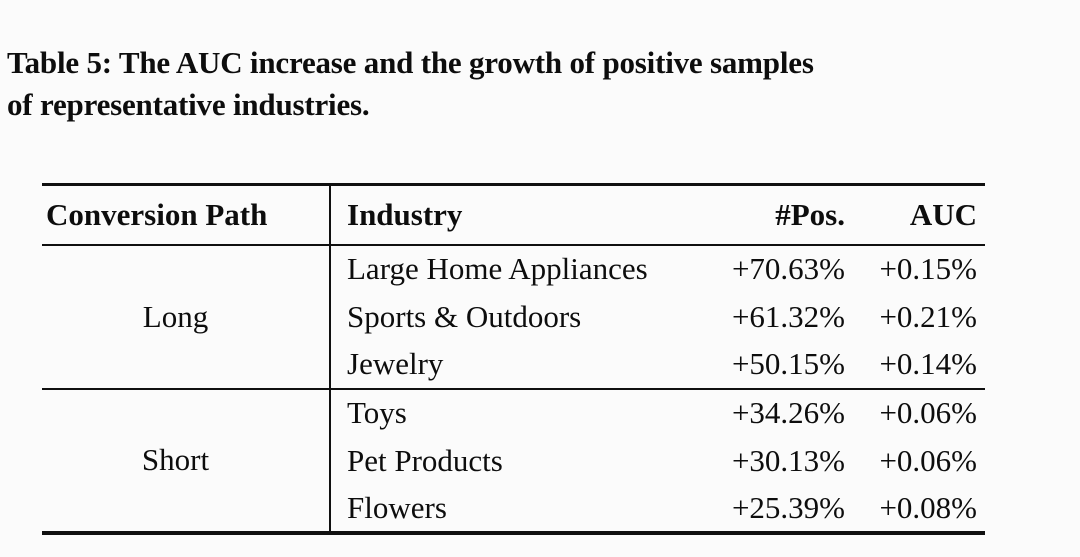 Image resolution: width=1080 pixels, height=557 pixels. I want to click on caption-line-2: of representative industries., so click(188, 104).